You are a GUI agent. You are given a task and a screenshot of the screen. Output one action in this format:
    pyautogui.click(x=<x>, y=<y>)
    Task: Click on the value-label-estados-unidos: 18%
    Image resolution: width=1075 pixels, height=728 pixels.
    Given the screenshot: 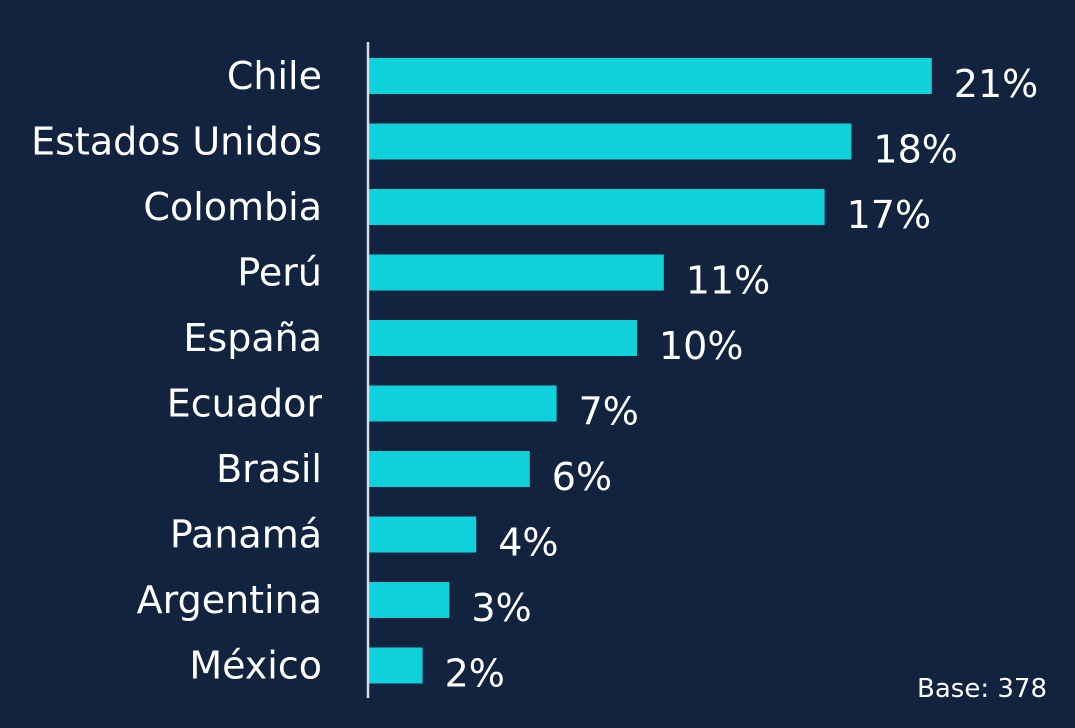 What is the action you would take?
    pyautogui.click(x=915, y=150)
    